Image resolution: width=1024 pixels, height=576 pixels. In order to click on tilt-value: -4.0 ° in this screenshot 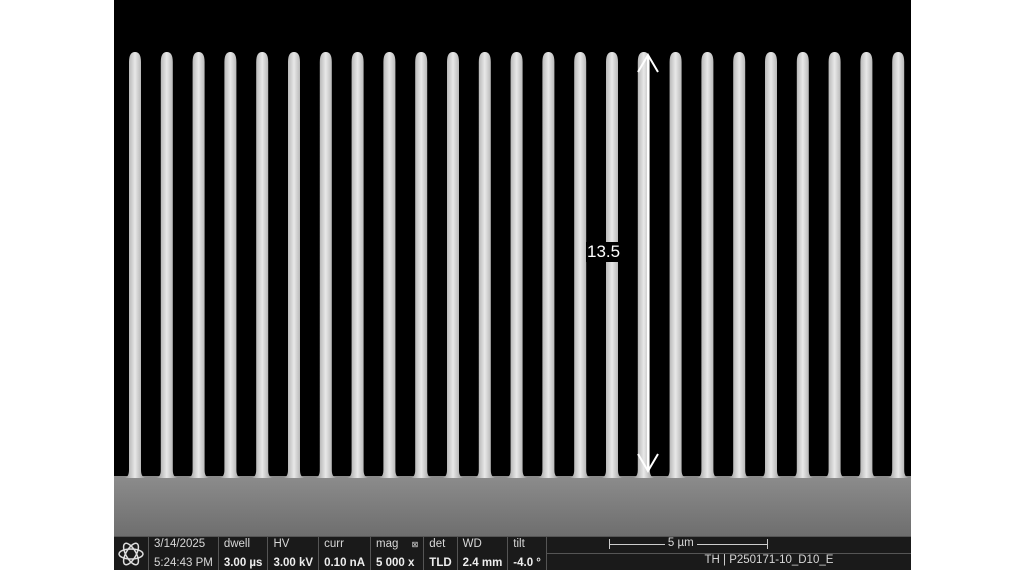, I will do `click(527, 563)`.